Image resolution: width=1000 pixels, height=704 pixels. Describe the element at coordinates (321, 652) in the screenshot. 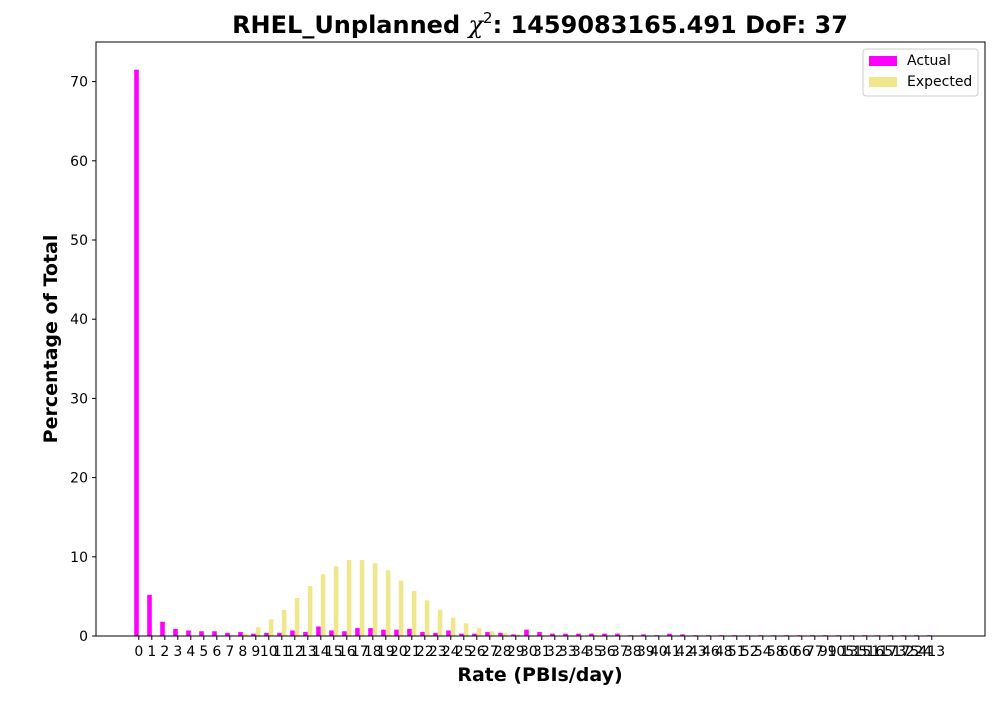

I see `x-tick-label: 14` at that location.